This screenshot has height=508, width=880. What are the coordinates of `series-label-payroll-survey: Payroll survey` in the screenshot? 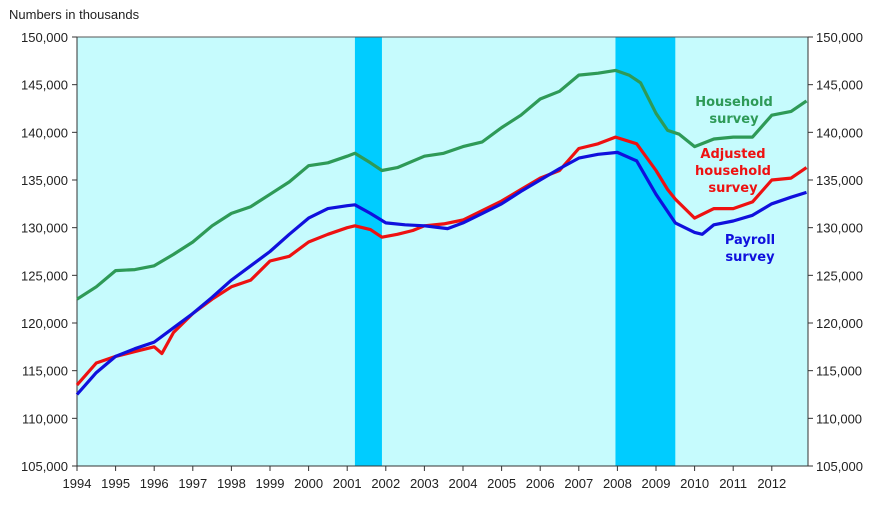 It's located at (750, 249).